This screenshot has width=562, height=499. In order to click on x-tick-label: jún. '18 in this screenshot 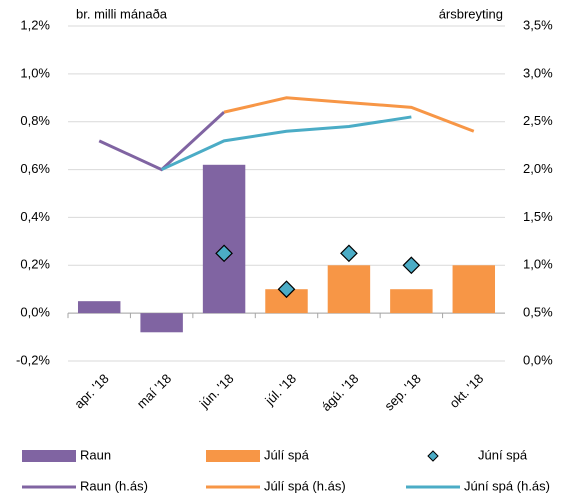, I will do `click(216, 391)`.